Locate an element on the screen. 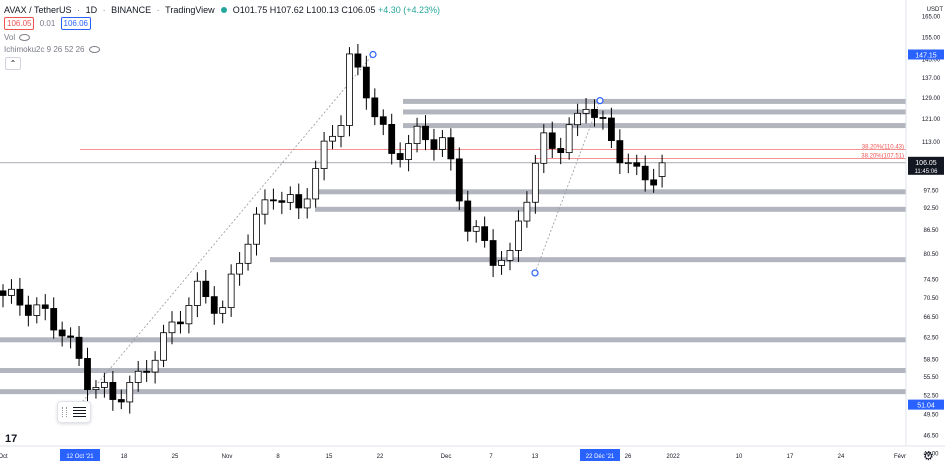  price-tick-label: 52.50 is located at coordinates (931, 396).